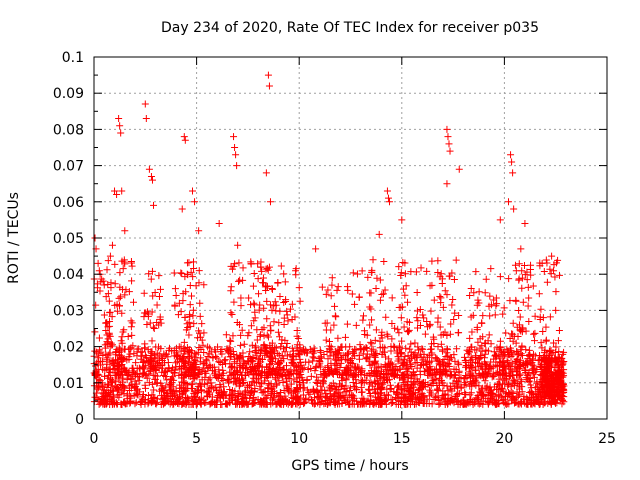 Image resolution: width=640 pixels, height=480 pixels. Describe the element at coordinates (79, 420) in the screenshot. I see `y-tick-label: 0` at that location.